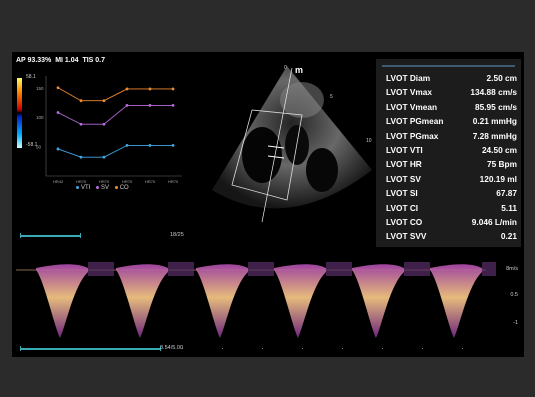  I want to click on measurement-value: 0.21, so click(508, 236).